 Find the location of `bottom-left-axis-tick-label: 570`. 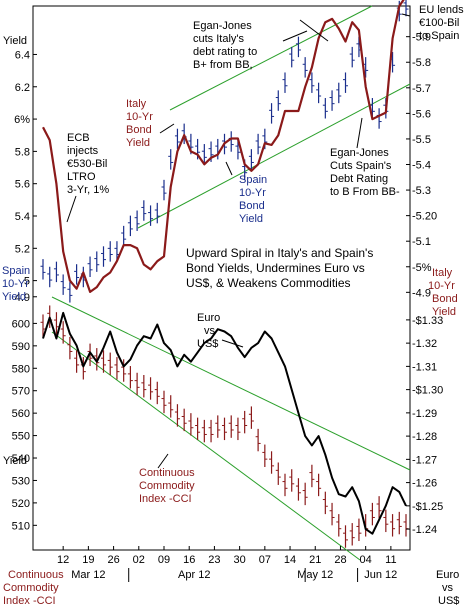

bottom-left-axis-tick-label: 570 is located at coordinates (21, 392).